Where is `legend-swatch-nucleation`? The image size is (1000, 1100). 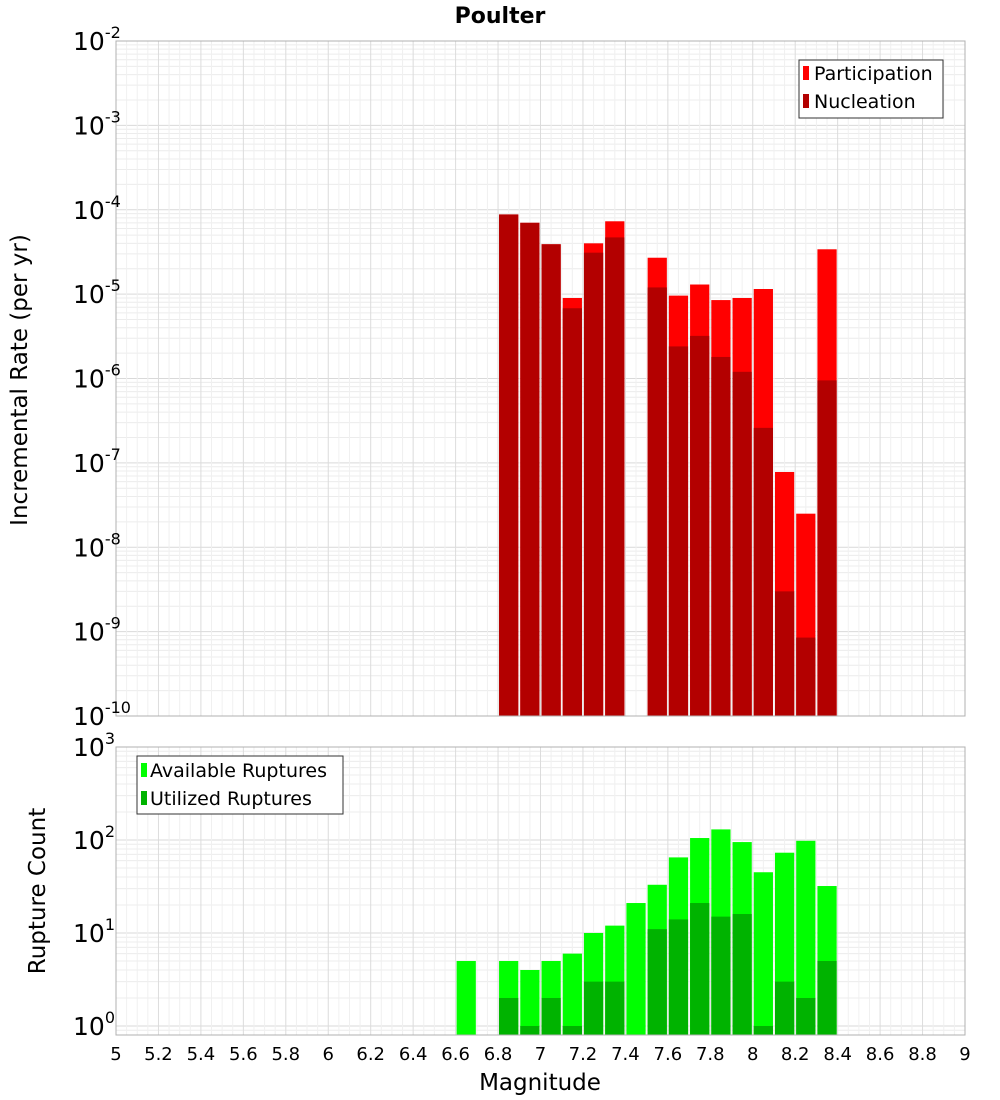
legend-swatch-nucleation is located at coordinates (806, 101).